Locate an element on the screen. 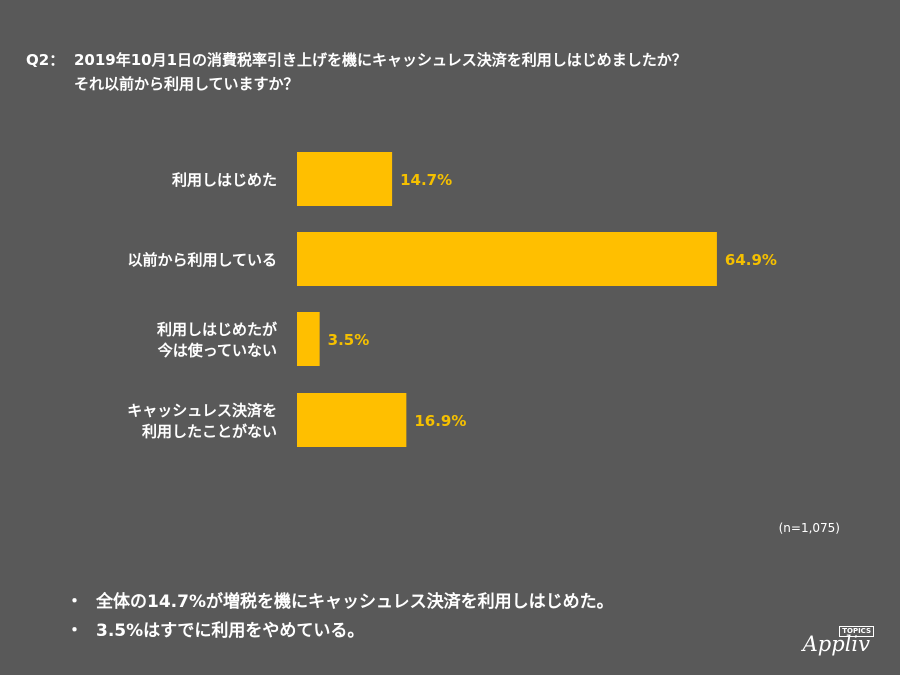  category-label: 以前から利用している is located at coordinates (202, 260).